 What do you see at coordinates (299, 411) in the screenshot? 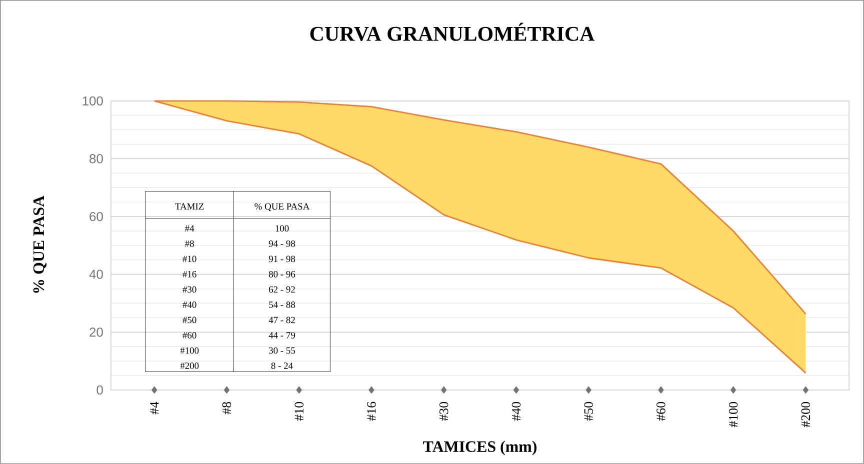
I see `x-tick-label: #10` at bounding box center [299, 411].